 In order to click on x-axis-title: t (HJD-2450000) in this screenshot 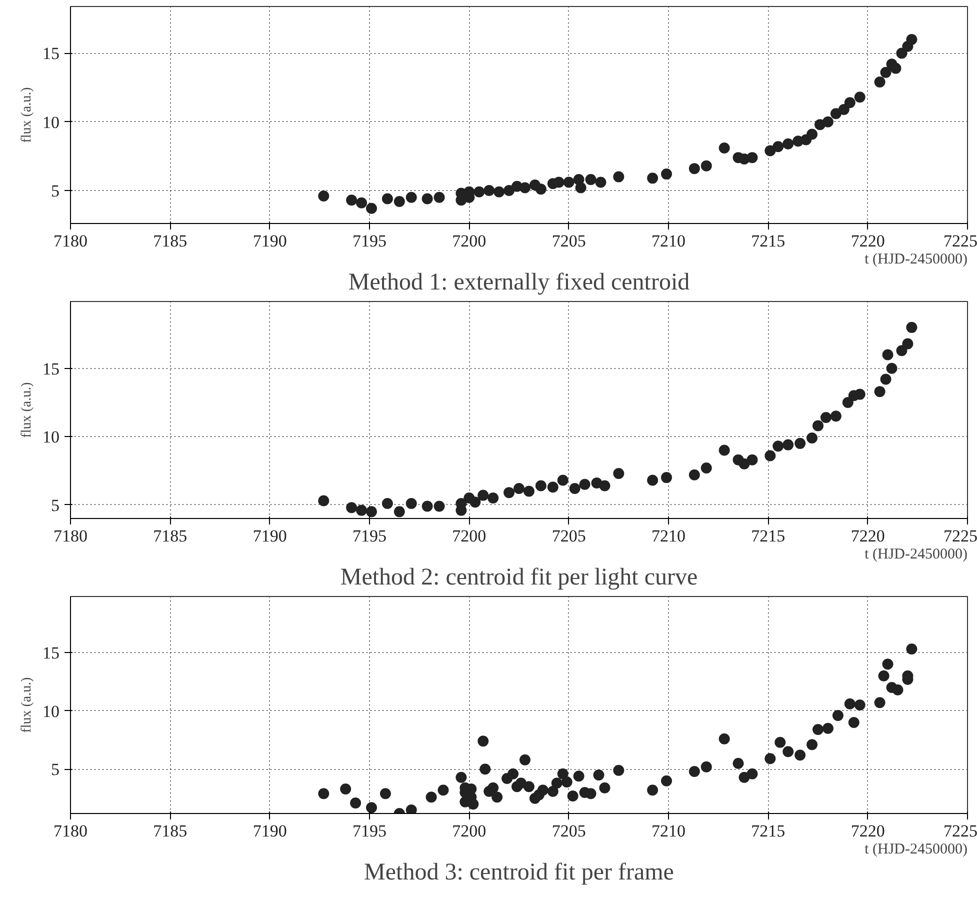, I will do `click(916, 260)`.